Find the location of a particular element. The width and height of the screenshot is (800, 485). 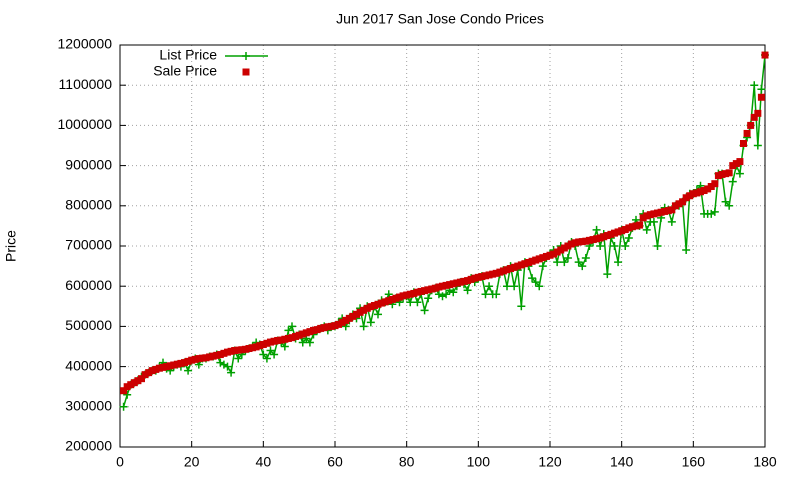

x-tick-label: 40 is located at coordinates (264, 462).